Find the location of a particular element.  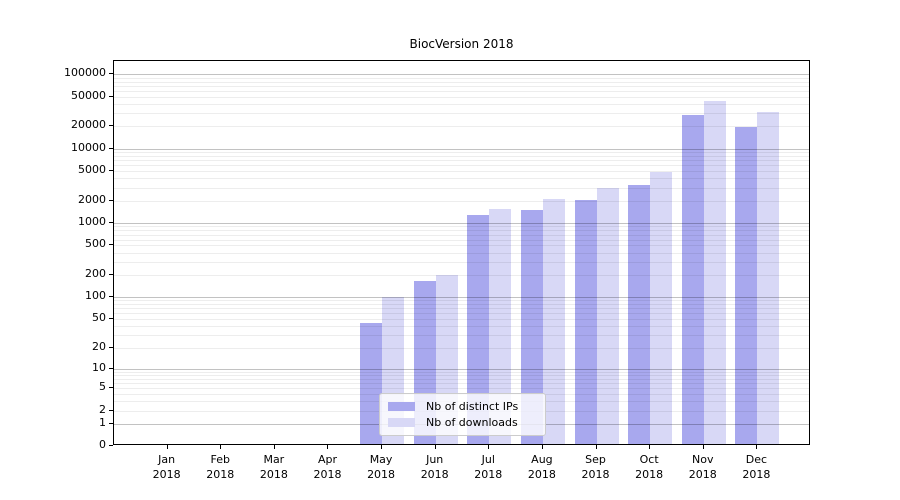

x-tick-label-dec: Dec 2018 is located at coordinates (756, 467).